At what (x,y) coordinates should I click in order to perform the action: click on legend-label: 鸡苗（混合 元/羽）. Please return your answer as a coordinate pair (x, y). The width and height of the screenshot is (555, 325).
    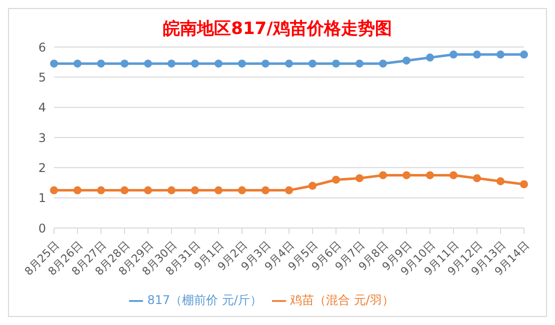
    Looking at the image, I should click on (342, 300).